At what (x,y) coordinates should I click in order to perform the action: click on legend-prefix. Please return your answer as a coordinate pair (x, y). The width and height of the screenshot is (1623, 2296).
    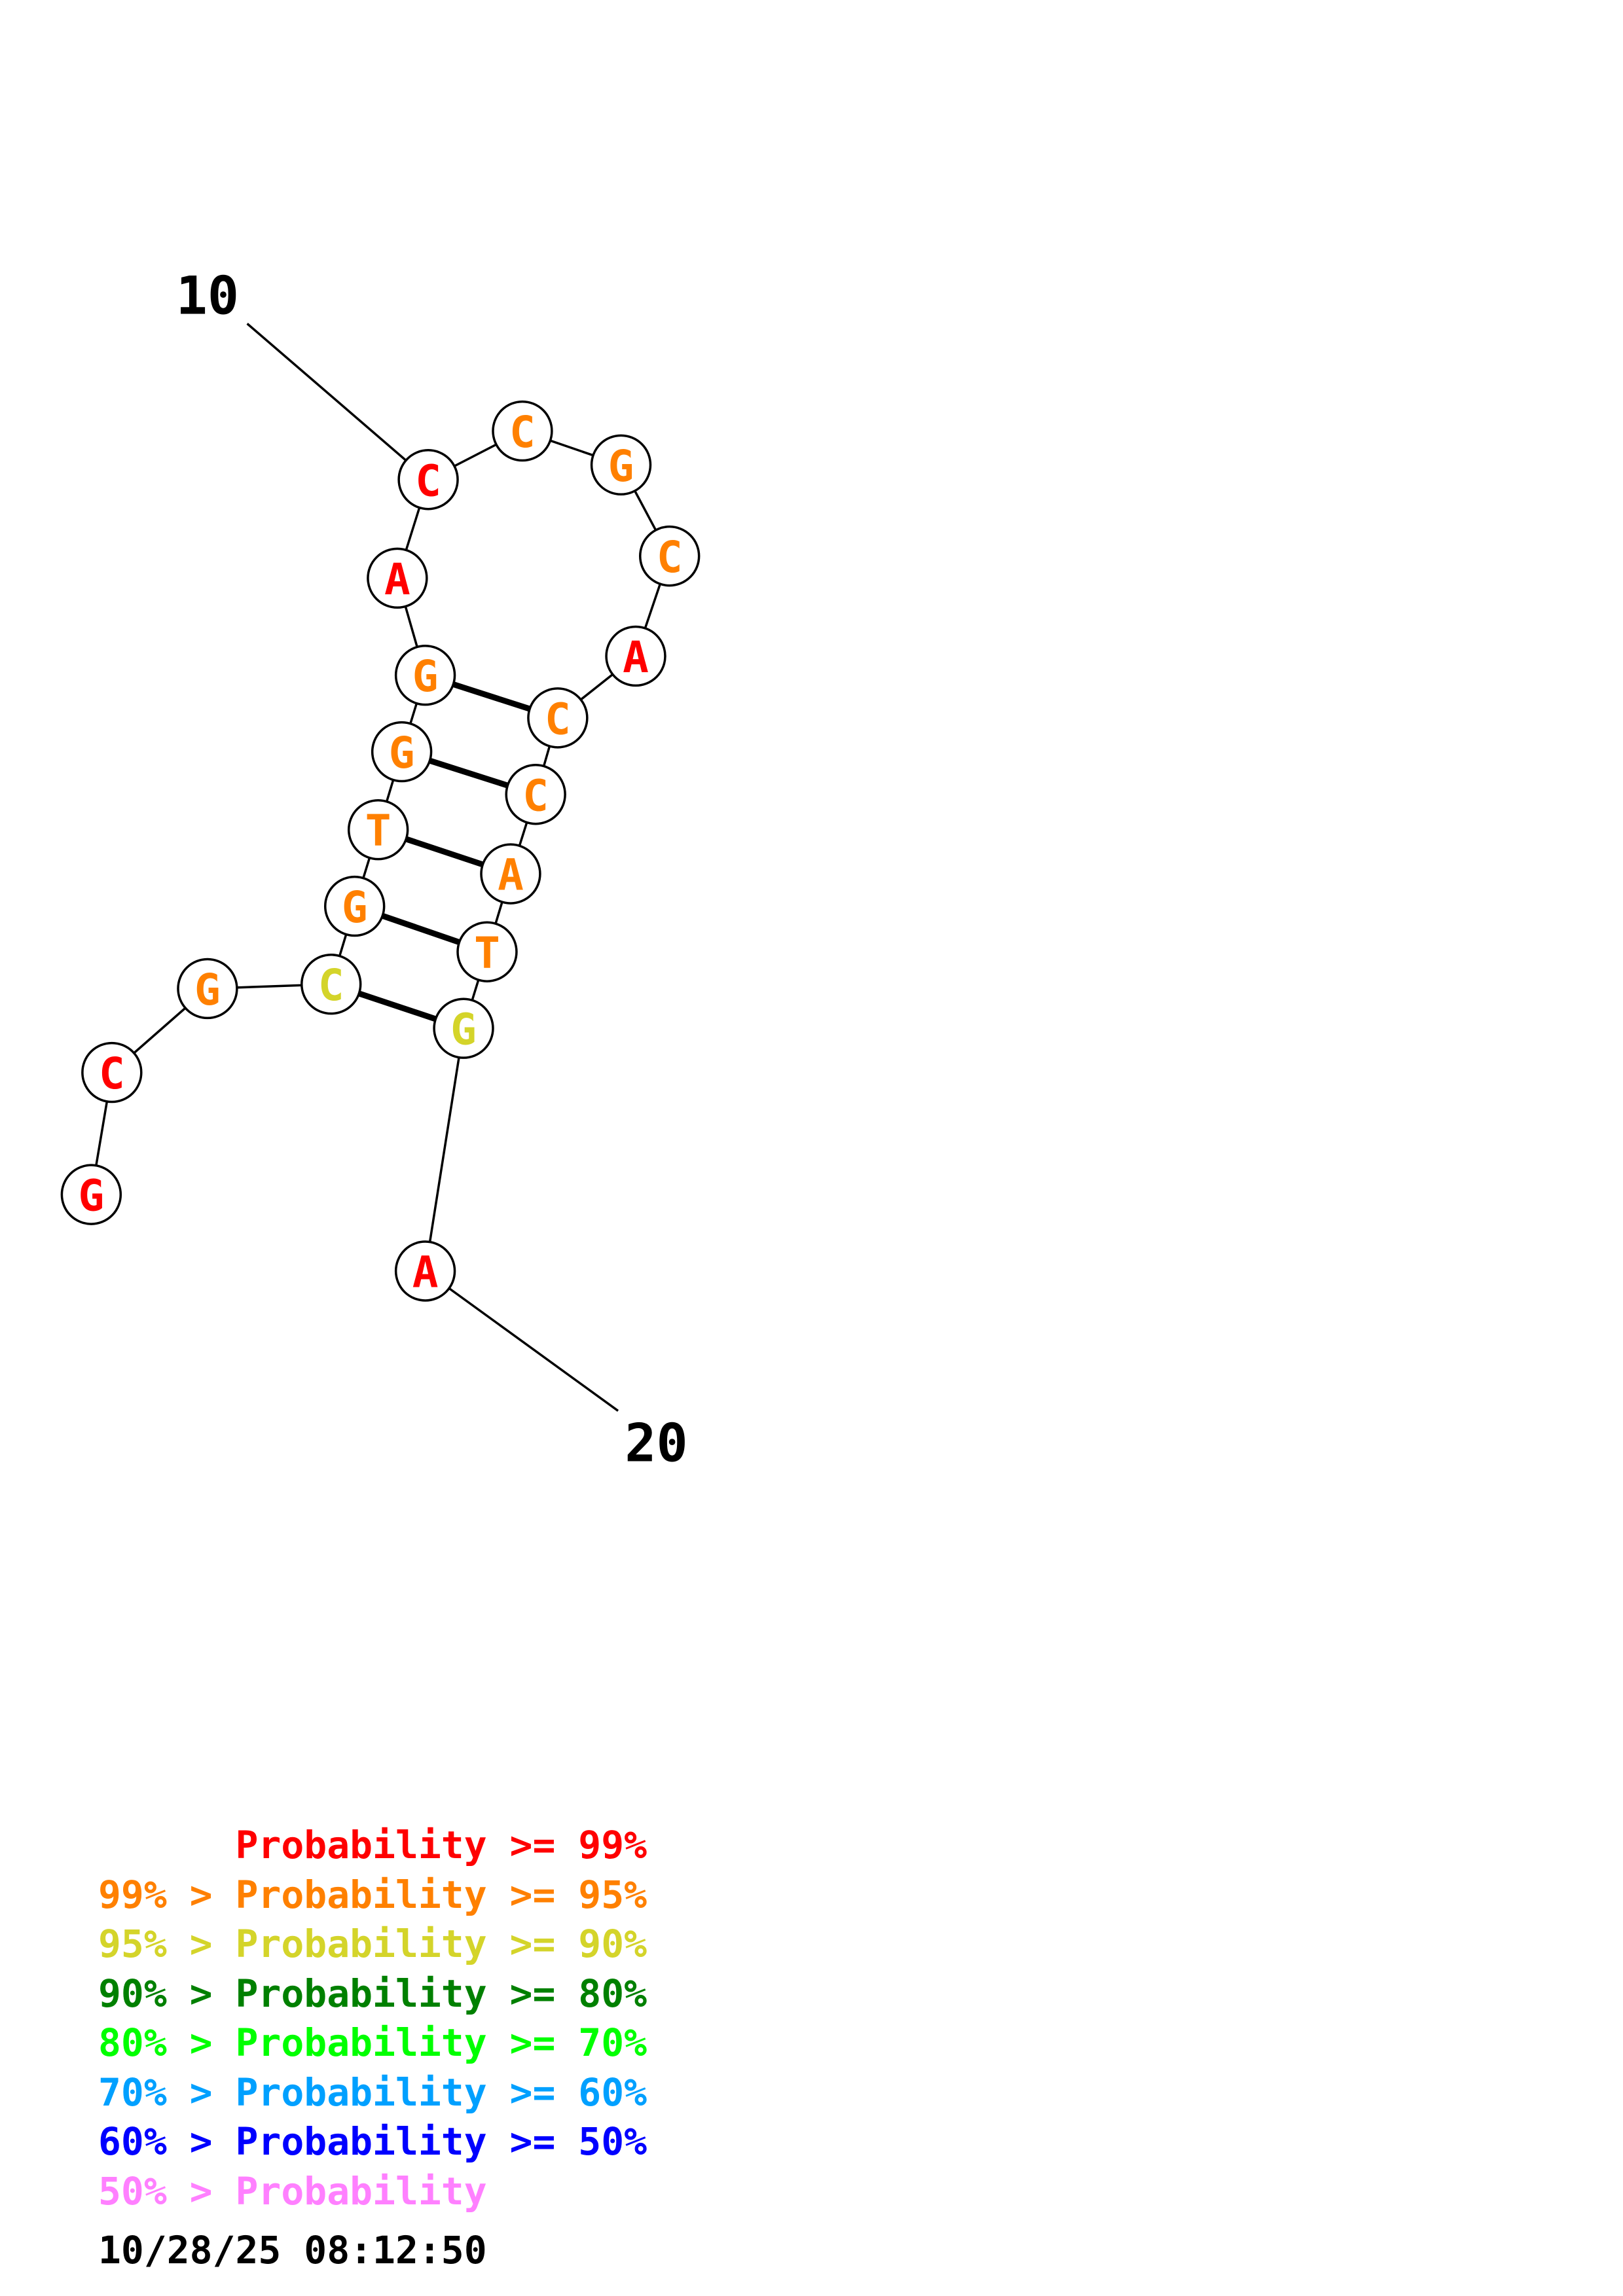
    Looking at the image, I should click on (167, 1845).